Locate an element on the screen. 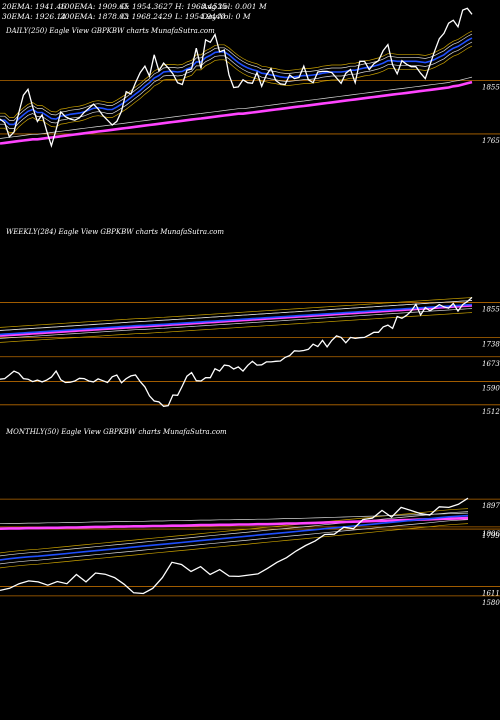 The height and width of the screenshot is (720, 500). weekly-price-line is located at coordinates (236, 351).